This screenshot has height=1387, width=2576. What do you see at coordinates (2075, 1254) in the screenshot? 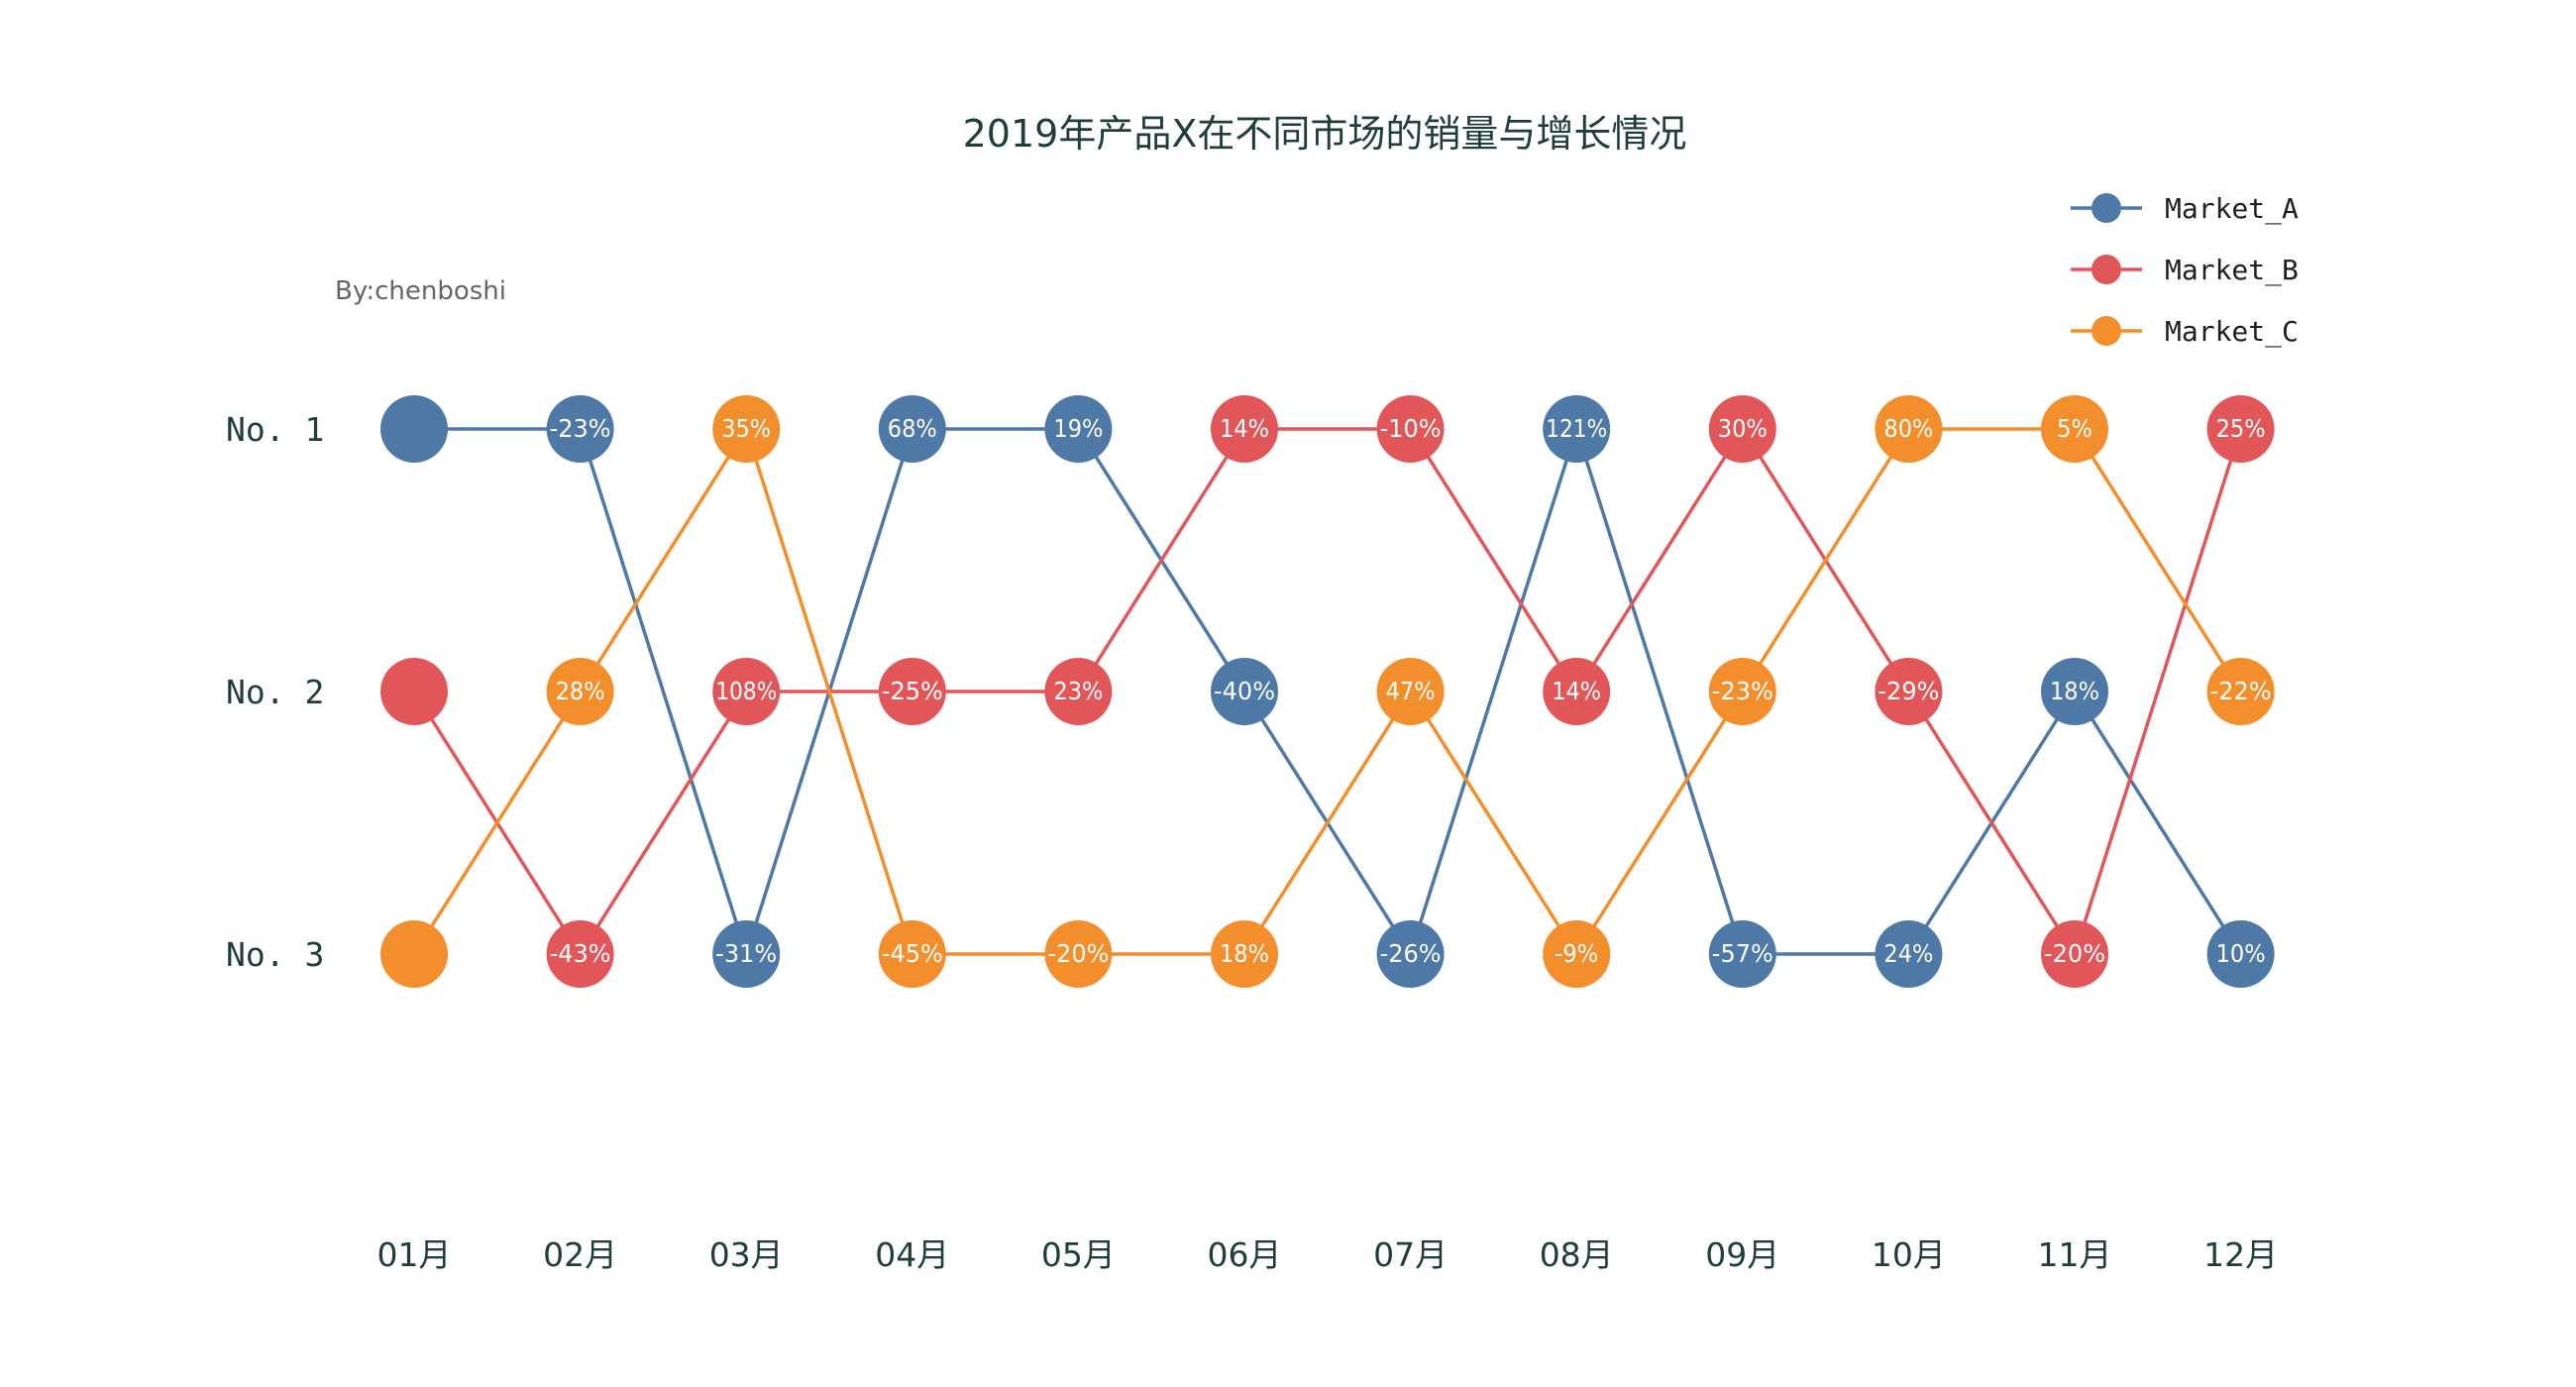
I see `x-tick-label: 11月` at bounding box center [2075, 1254].